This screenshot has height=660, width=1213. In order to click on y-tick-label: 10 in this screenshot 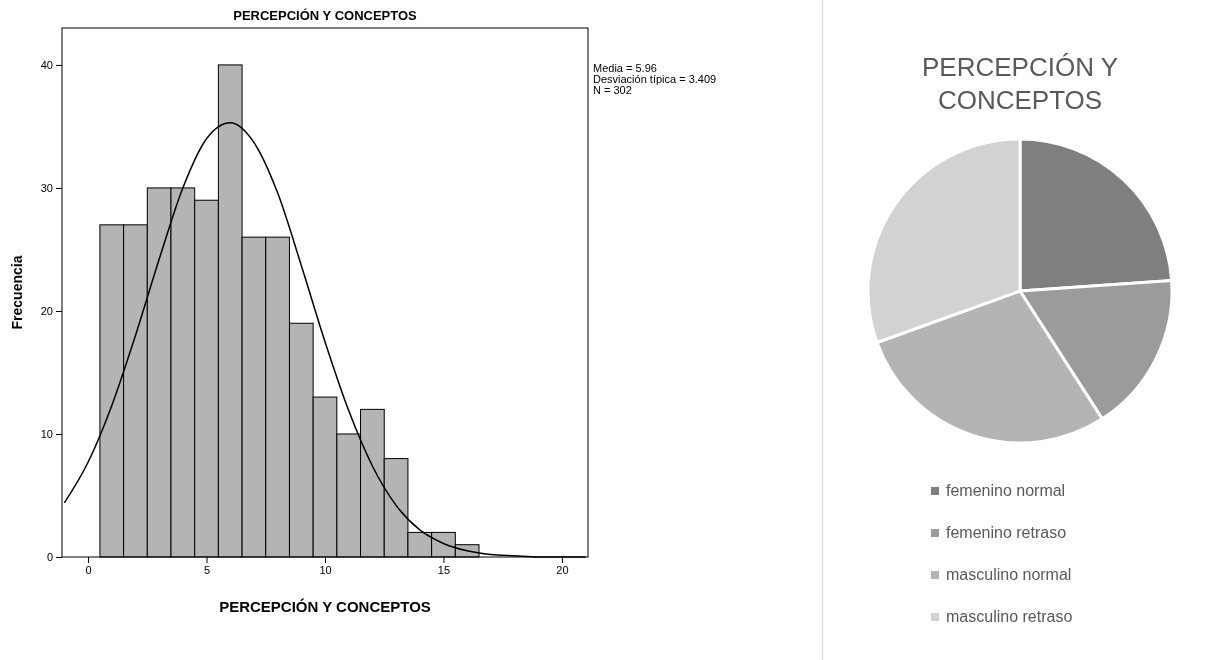, I will do `click(46, 434)`.